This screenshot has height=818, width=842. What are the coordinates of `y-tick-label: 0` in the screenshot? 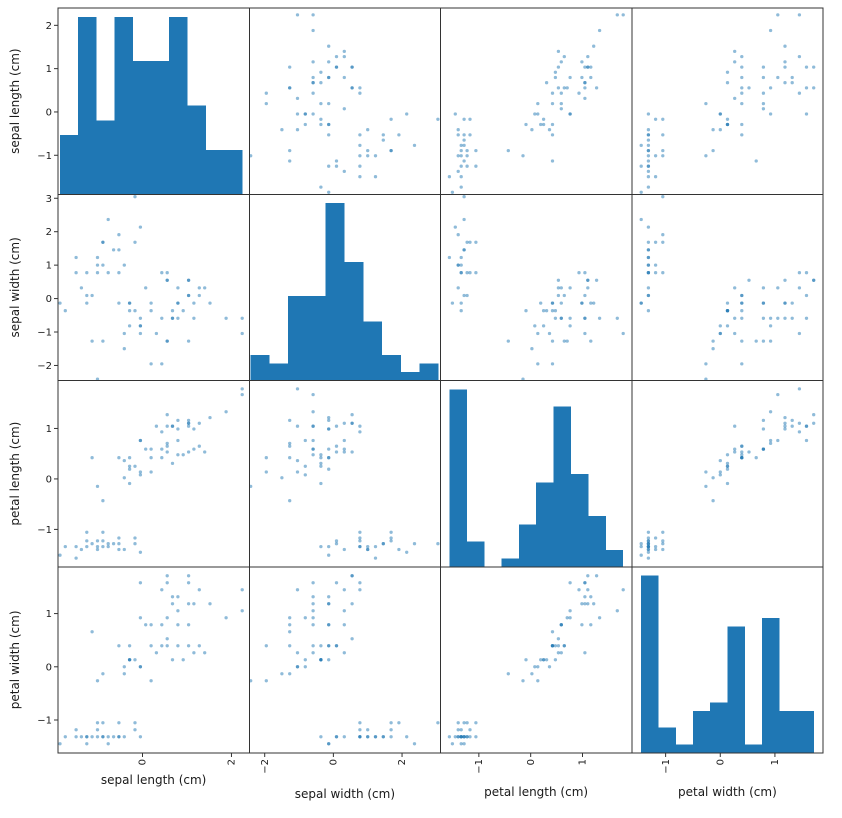 It's located at (49, 479).